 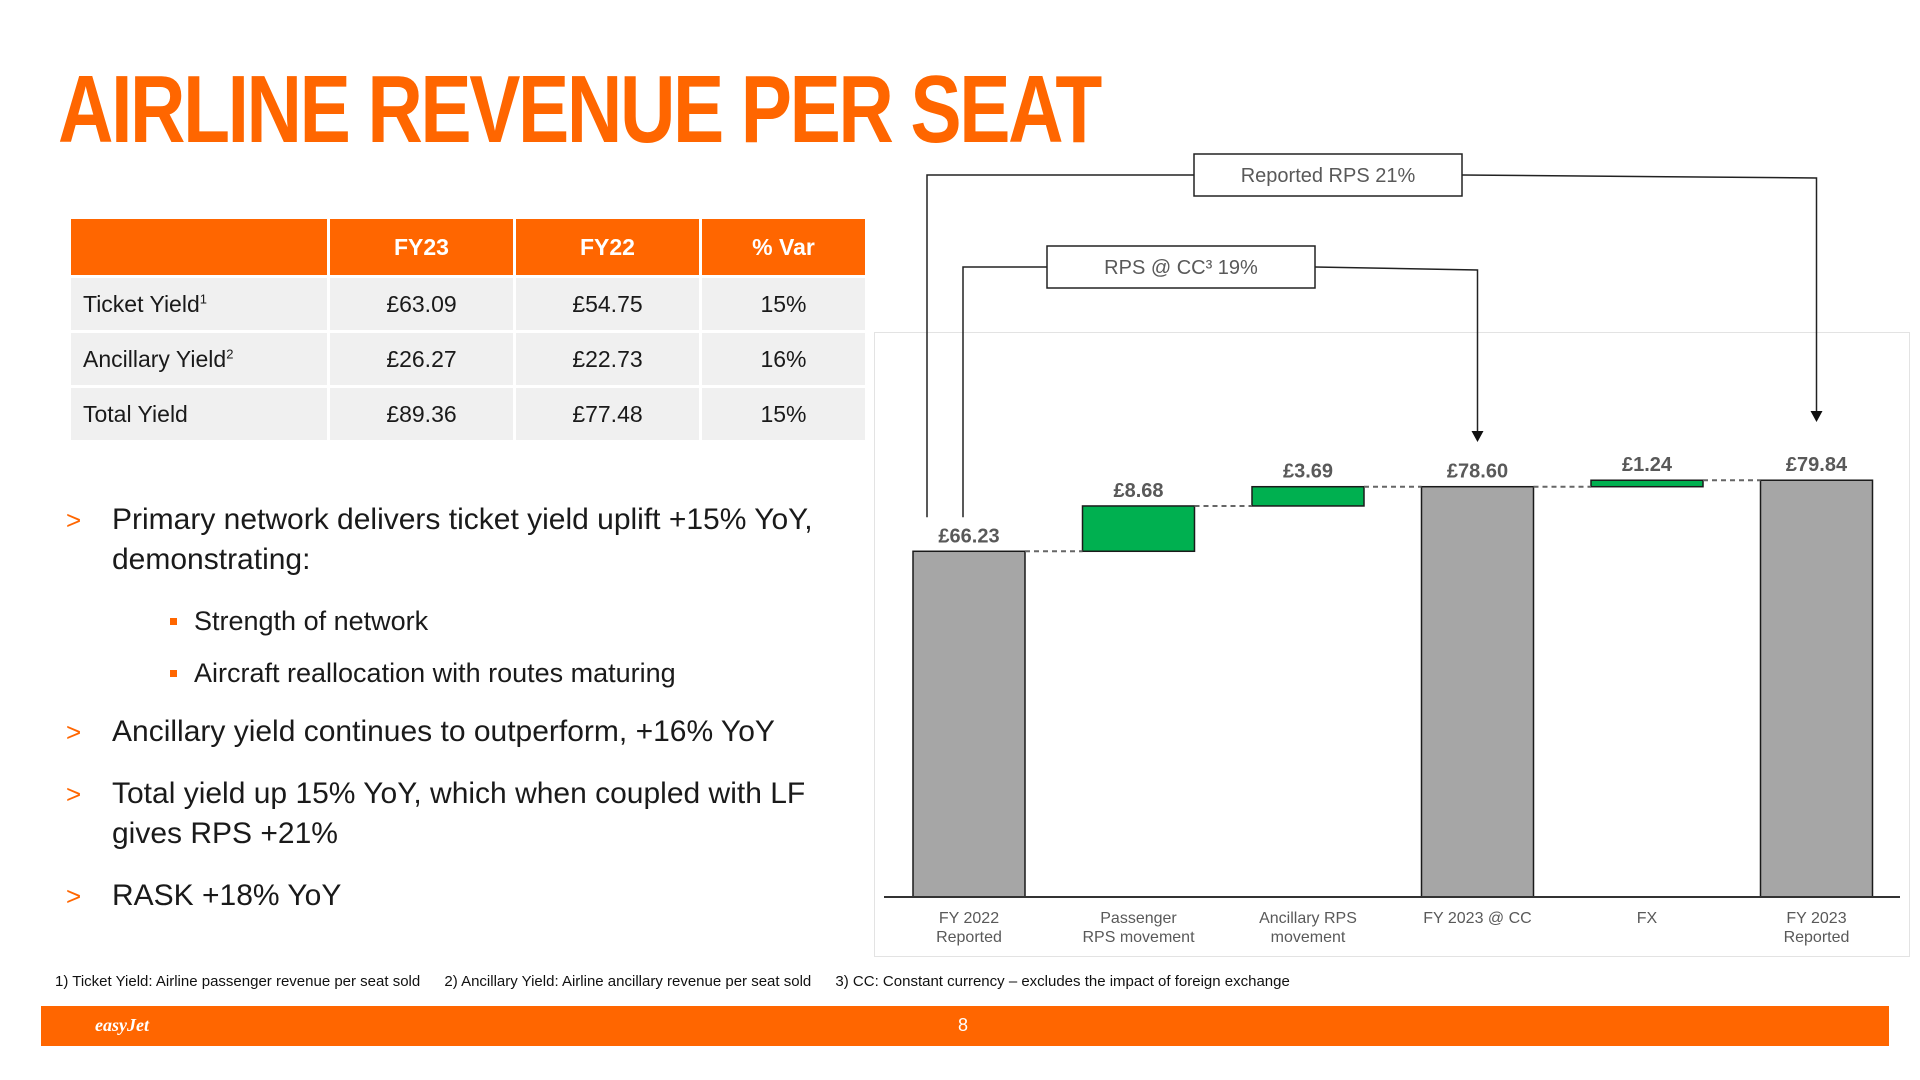 I want to click on annotation-label: Reported RPS 21%, so click(x=1328, y=176).